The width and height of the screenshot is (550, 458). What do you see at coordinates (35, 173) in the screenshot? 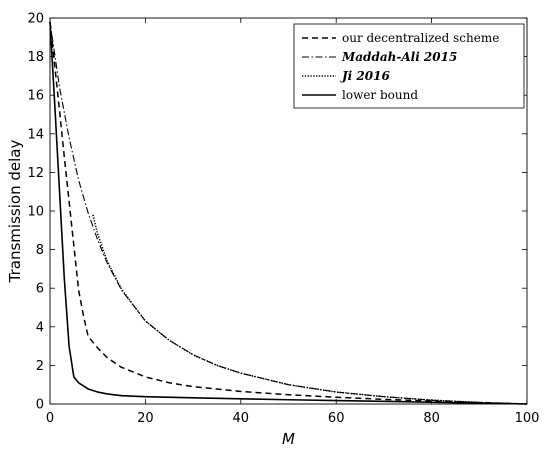
I see `y-tick-label: 12` at bounding box center [35, 173].